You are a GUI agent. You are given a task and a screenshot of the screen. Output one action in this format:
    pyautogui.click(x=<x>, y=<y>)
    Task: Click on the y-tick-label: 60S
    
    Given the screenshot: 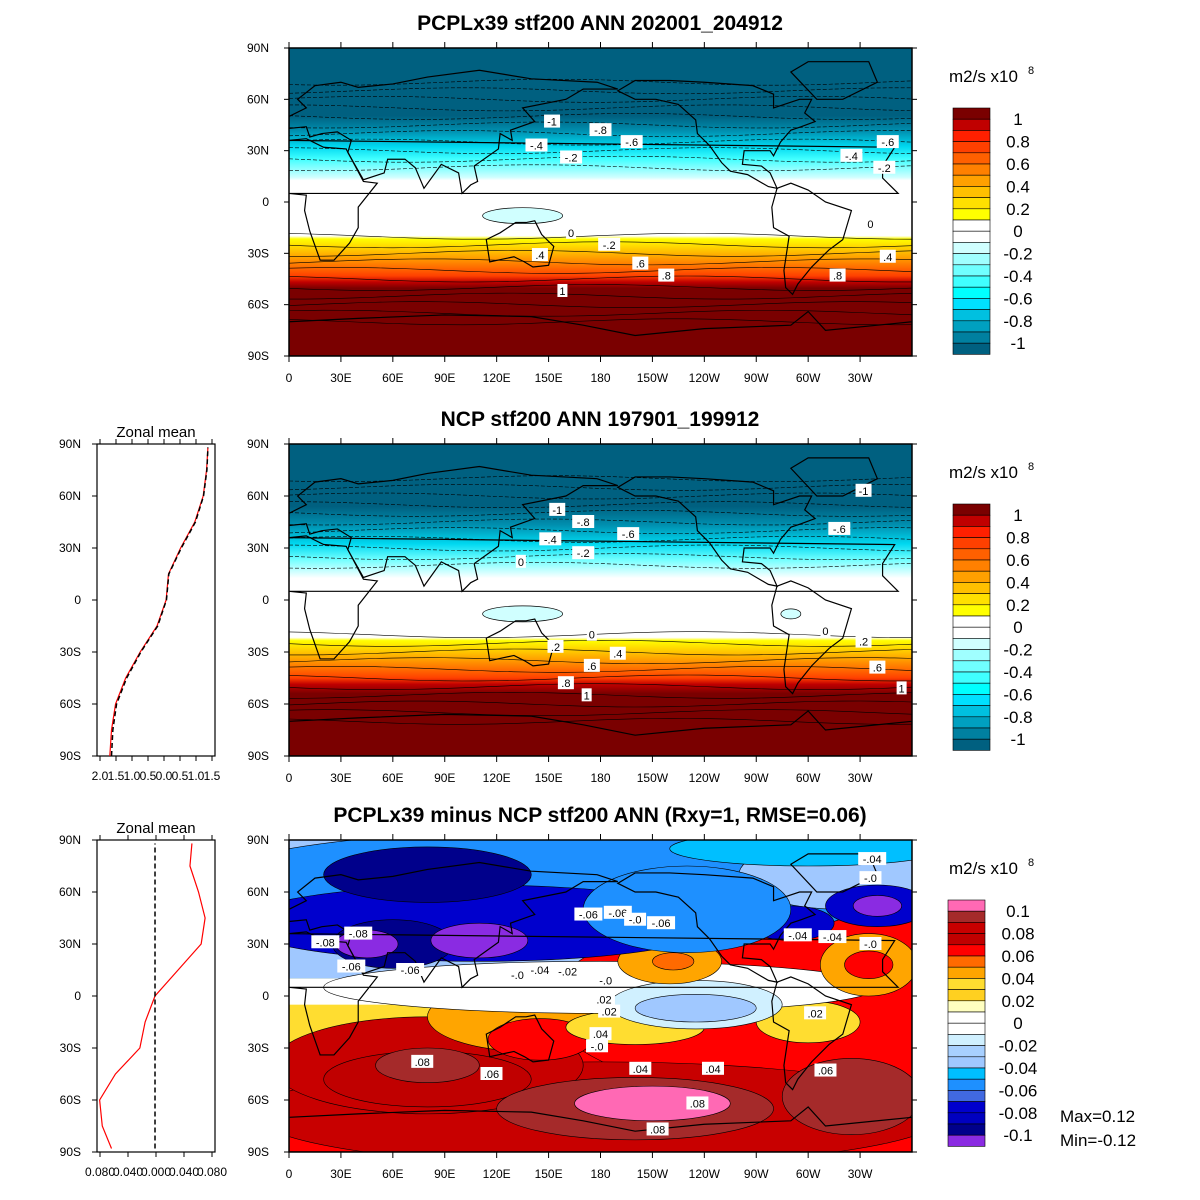 What is the action you would take?
    pyautogui.click(x=70, y=1100)
    